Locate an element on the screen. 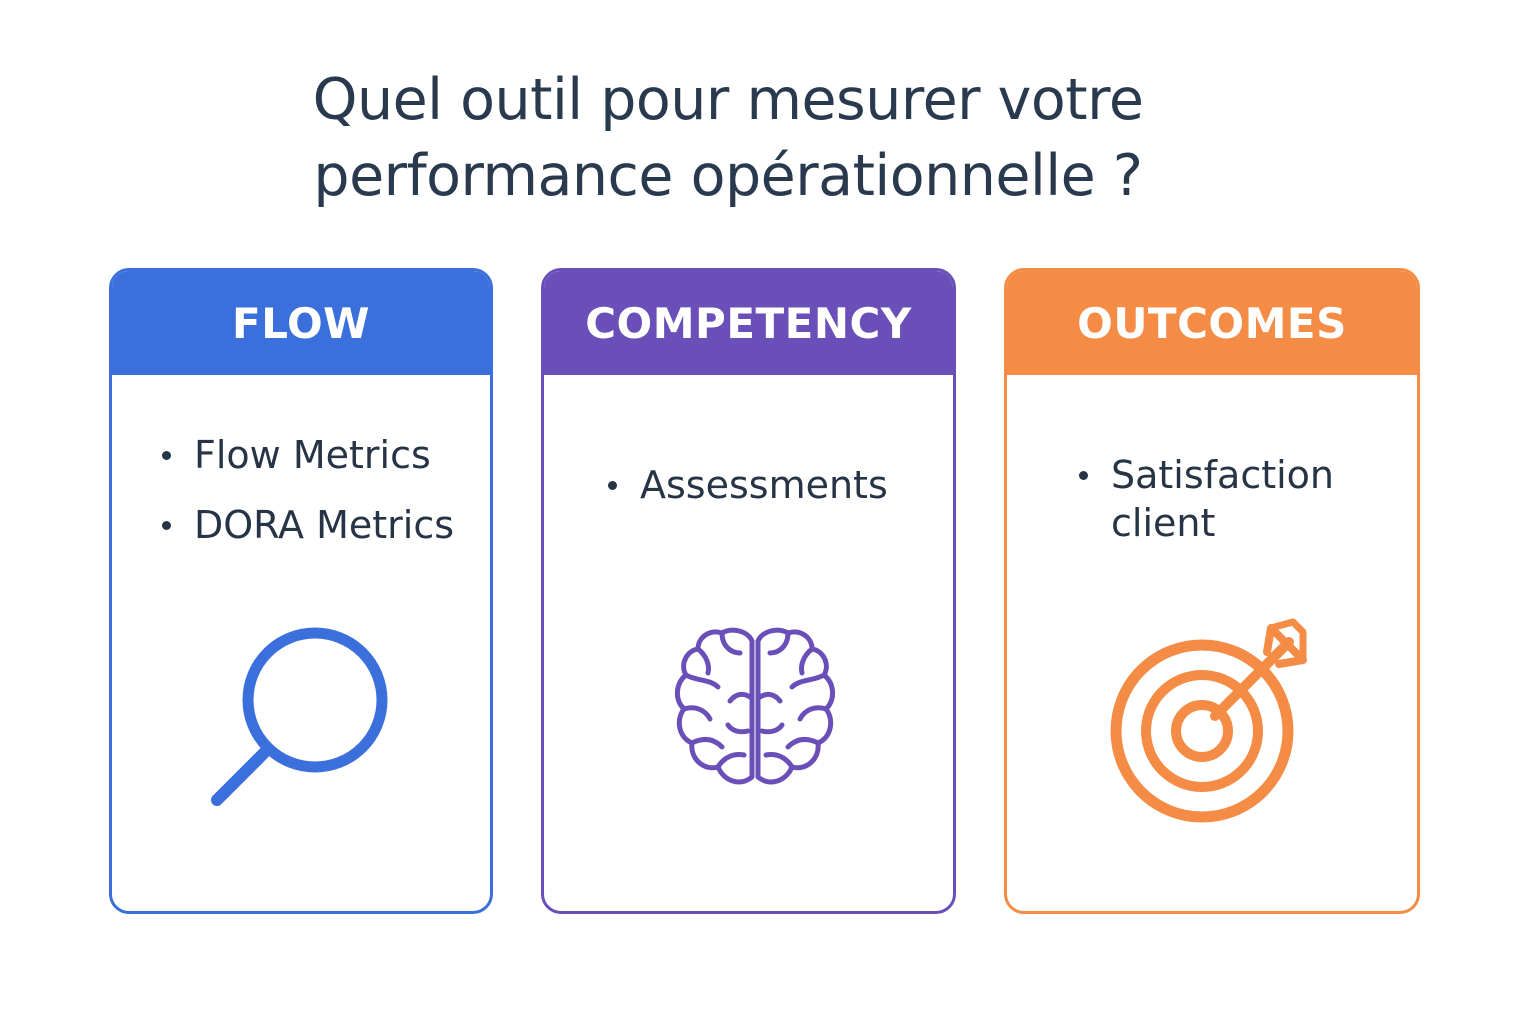  page-title-line-1: Quel outil pour mesurer votre is located at coordinates (728, 100).